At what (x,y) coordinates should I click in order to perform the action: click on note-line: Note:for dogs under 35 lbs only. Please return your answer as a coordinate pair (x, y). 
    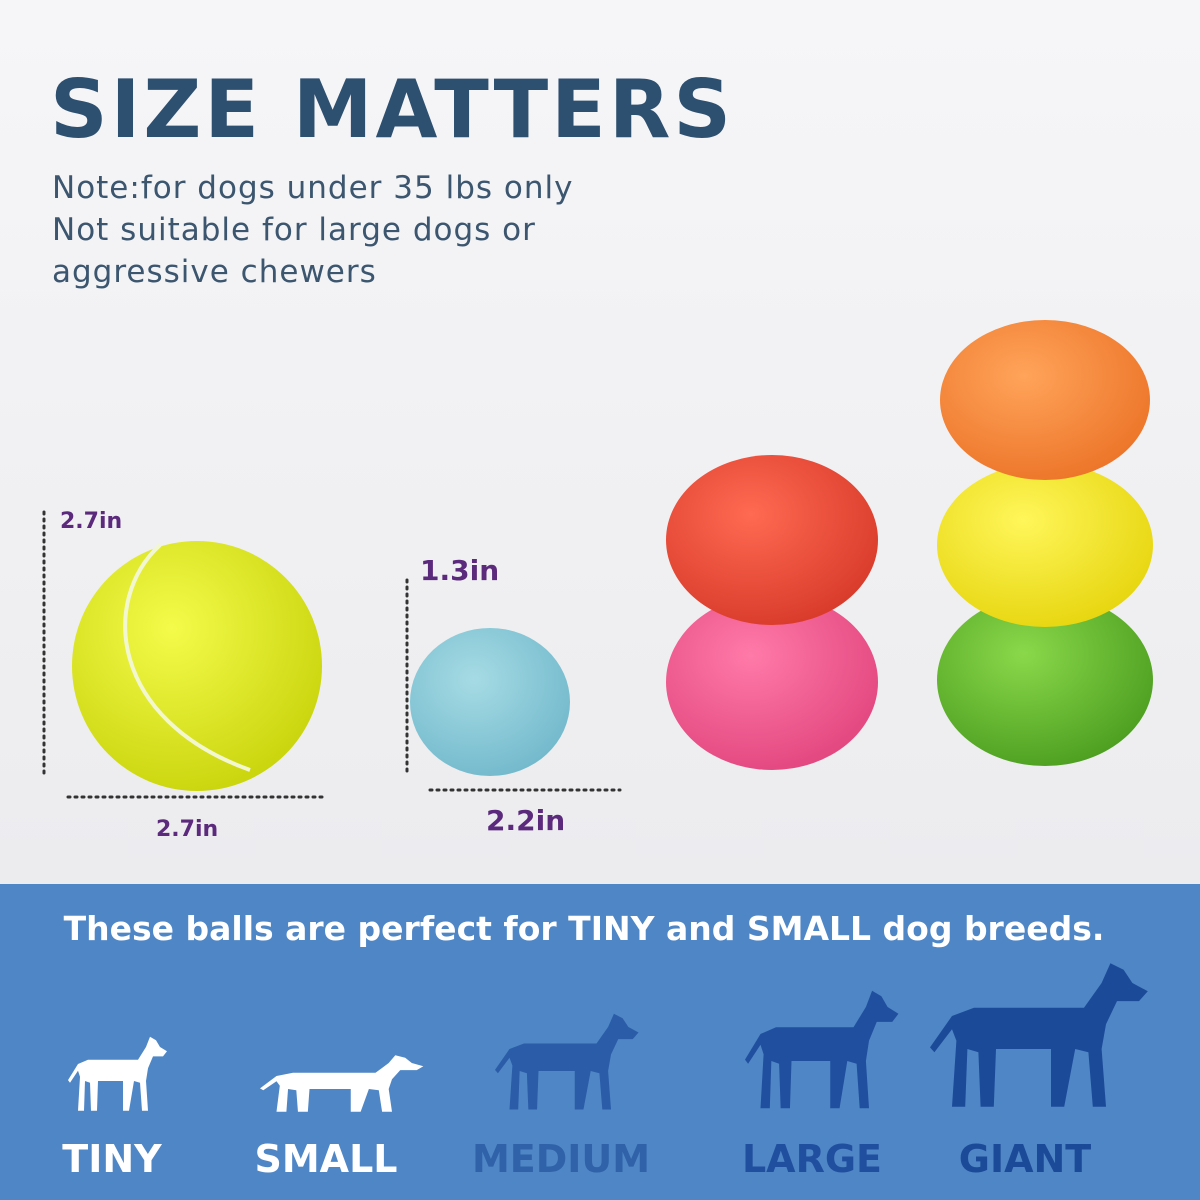
    Looking at the image, I should click on (312, 188).